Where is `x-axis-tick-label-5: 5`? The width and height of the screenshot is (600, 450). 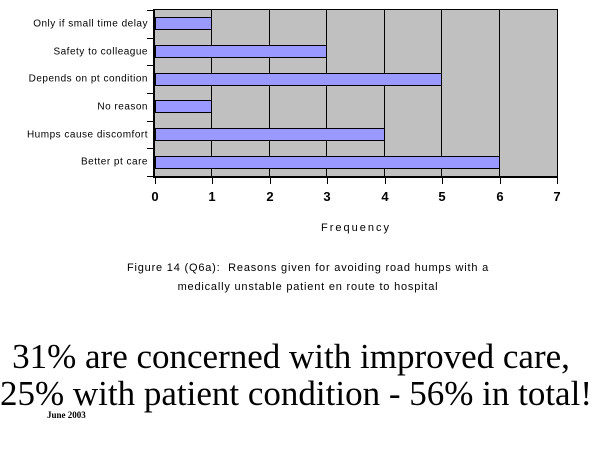 x-axis-tick-label-5: 5 is located at coordinates (442, 196).